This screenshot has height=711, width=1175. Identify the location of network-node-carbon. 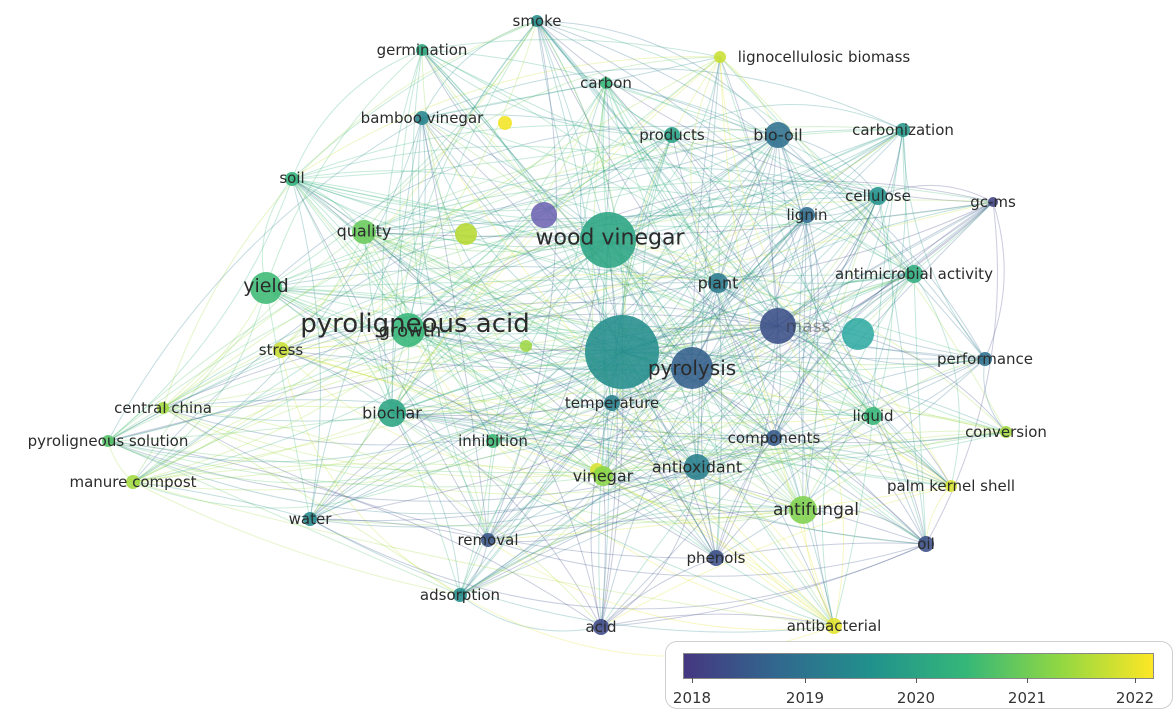
(606, 83).